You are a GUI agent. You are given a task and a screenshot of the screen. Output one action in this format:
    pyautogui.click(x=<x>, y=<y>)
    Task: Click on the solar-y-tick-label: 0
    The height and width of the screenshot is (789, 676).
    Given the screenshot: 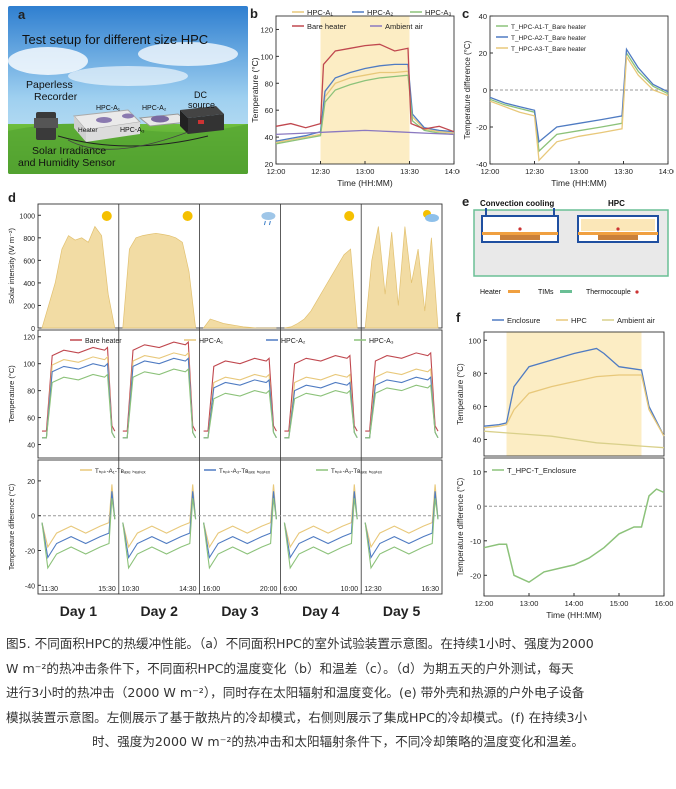 What is the action you would take?
    pyautogui.click(x=33, y=329)
    